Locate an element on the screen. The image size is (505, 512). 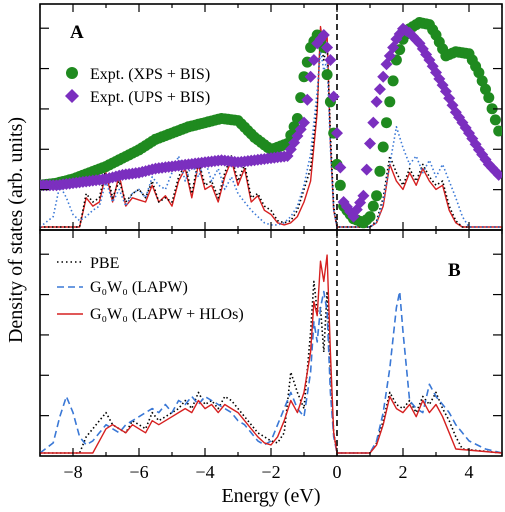
legend-label-g0w0-hlos: G₀W₀ (LAPW + HLOs) is located at coordinates (167, 314).